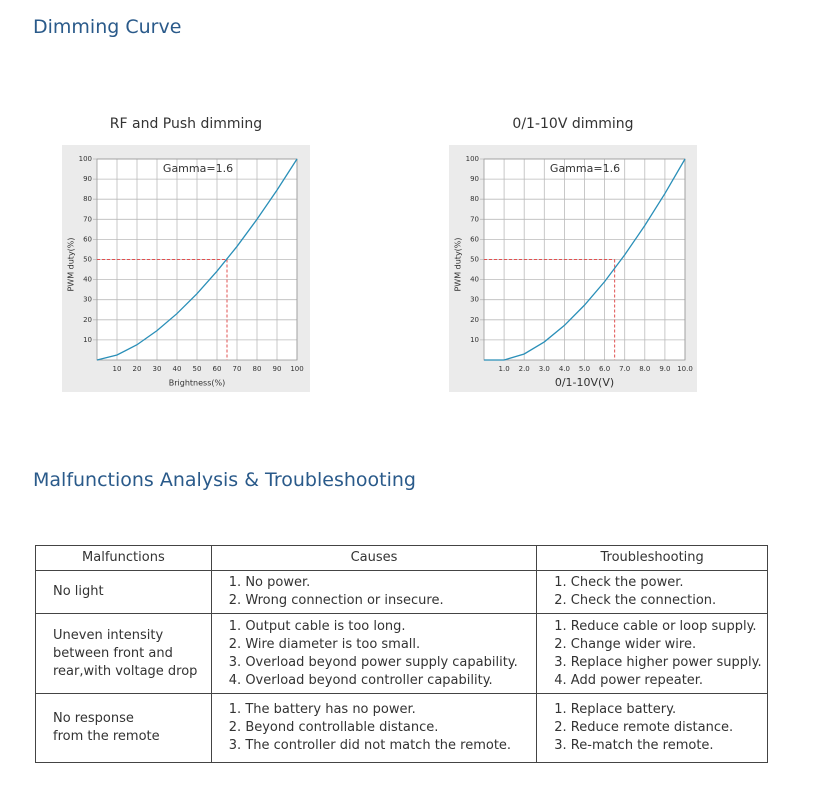 The width and height of the screenshot is (826, 789). Describe the element at coordinates (93, 718) in the screenshot. I see `cell-line: No response` at that location.